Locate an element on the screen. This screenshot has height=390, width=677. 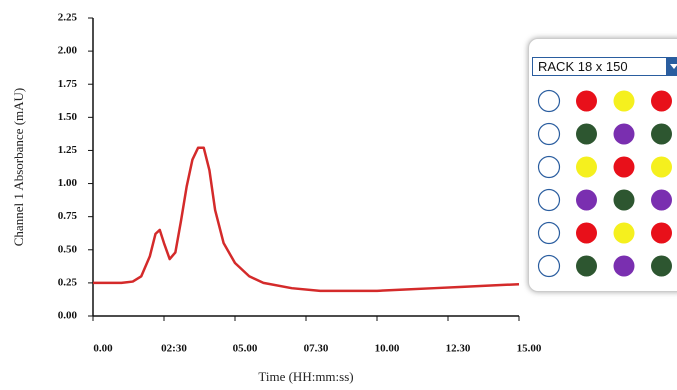
y-tick-label: 0.25 is located at coordinates (68, 282).